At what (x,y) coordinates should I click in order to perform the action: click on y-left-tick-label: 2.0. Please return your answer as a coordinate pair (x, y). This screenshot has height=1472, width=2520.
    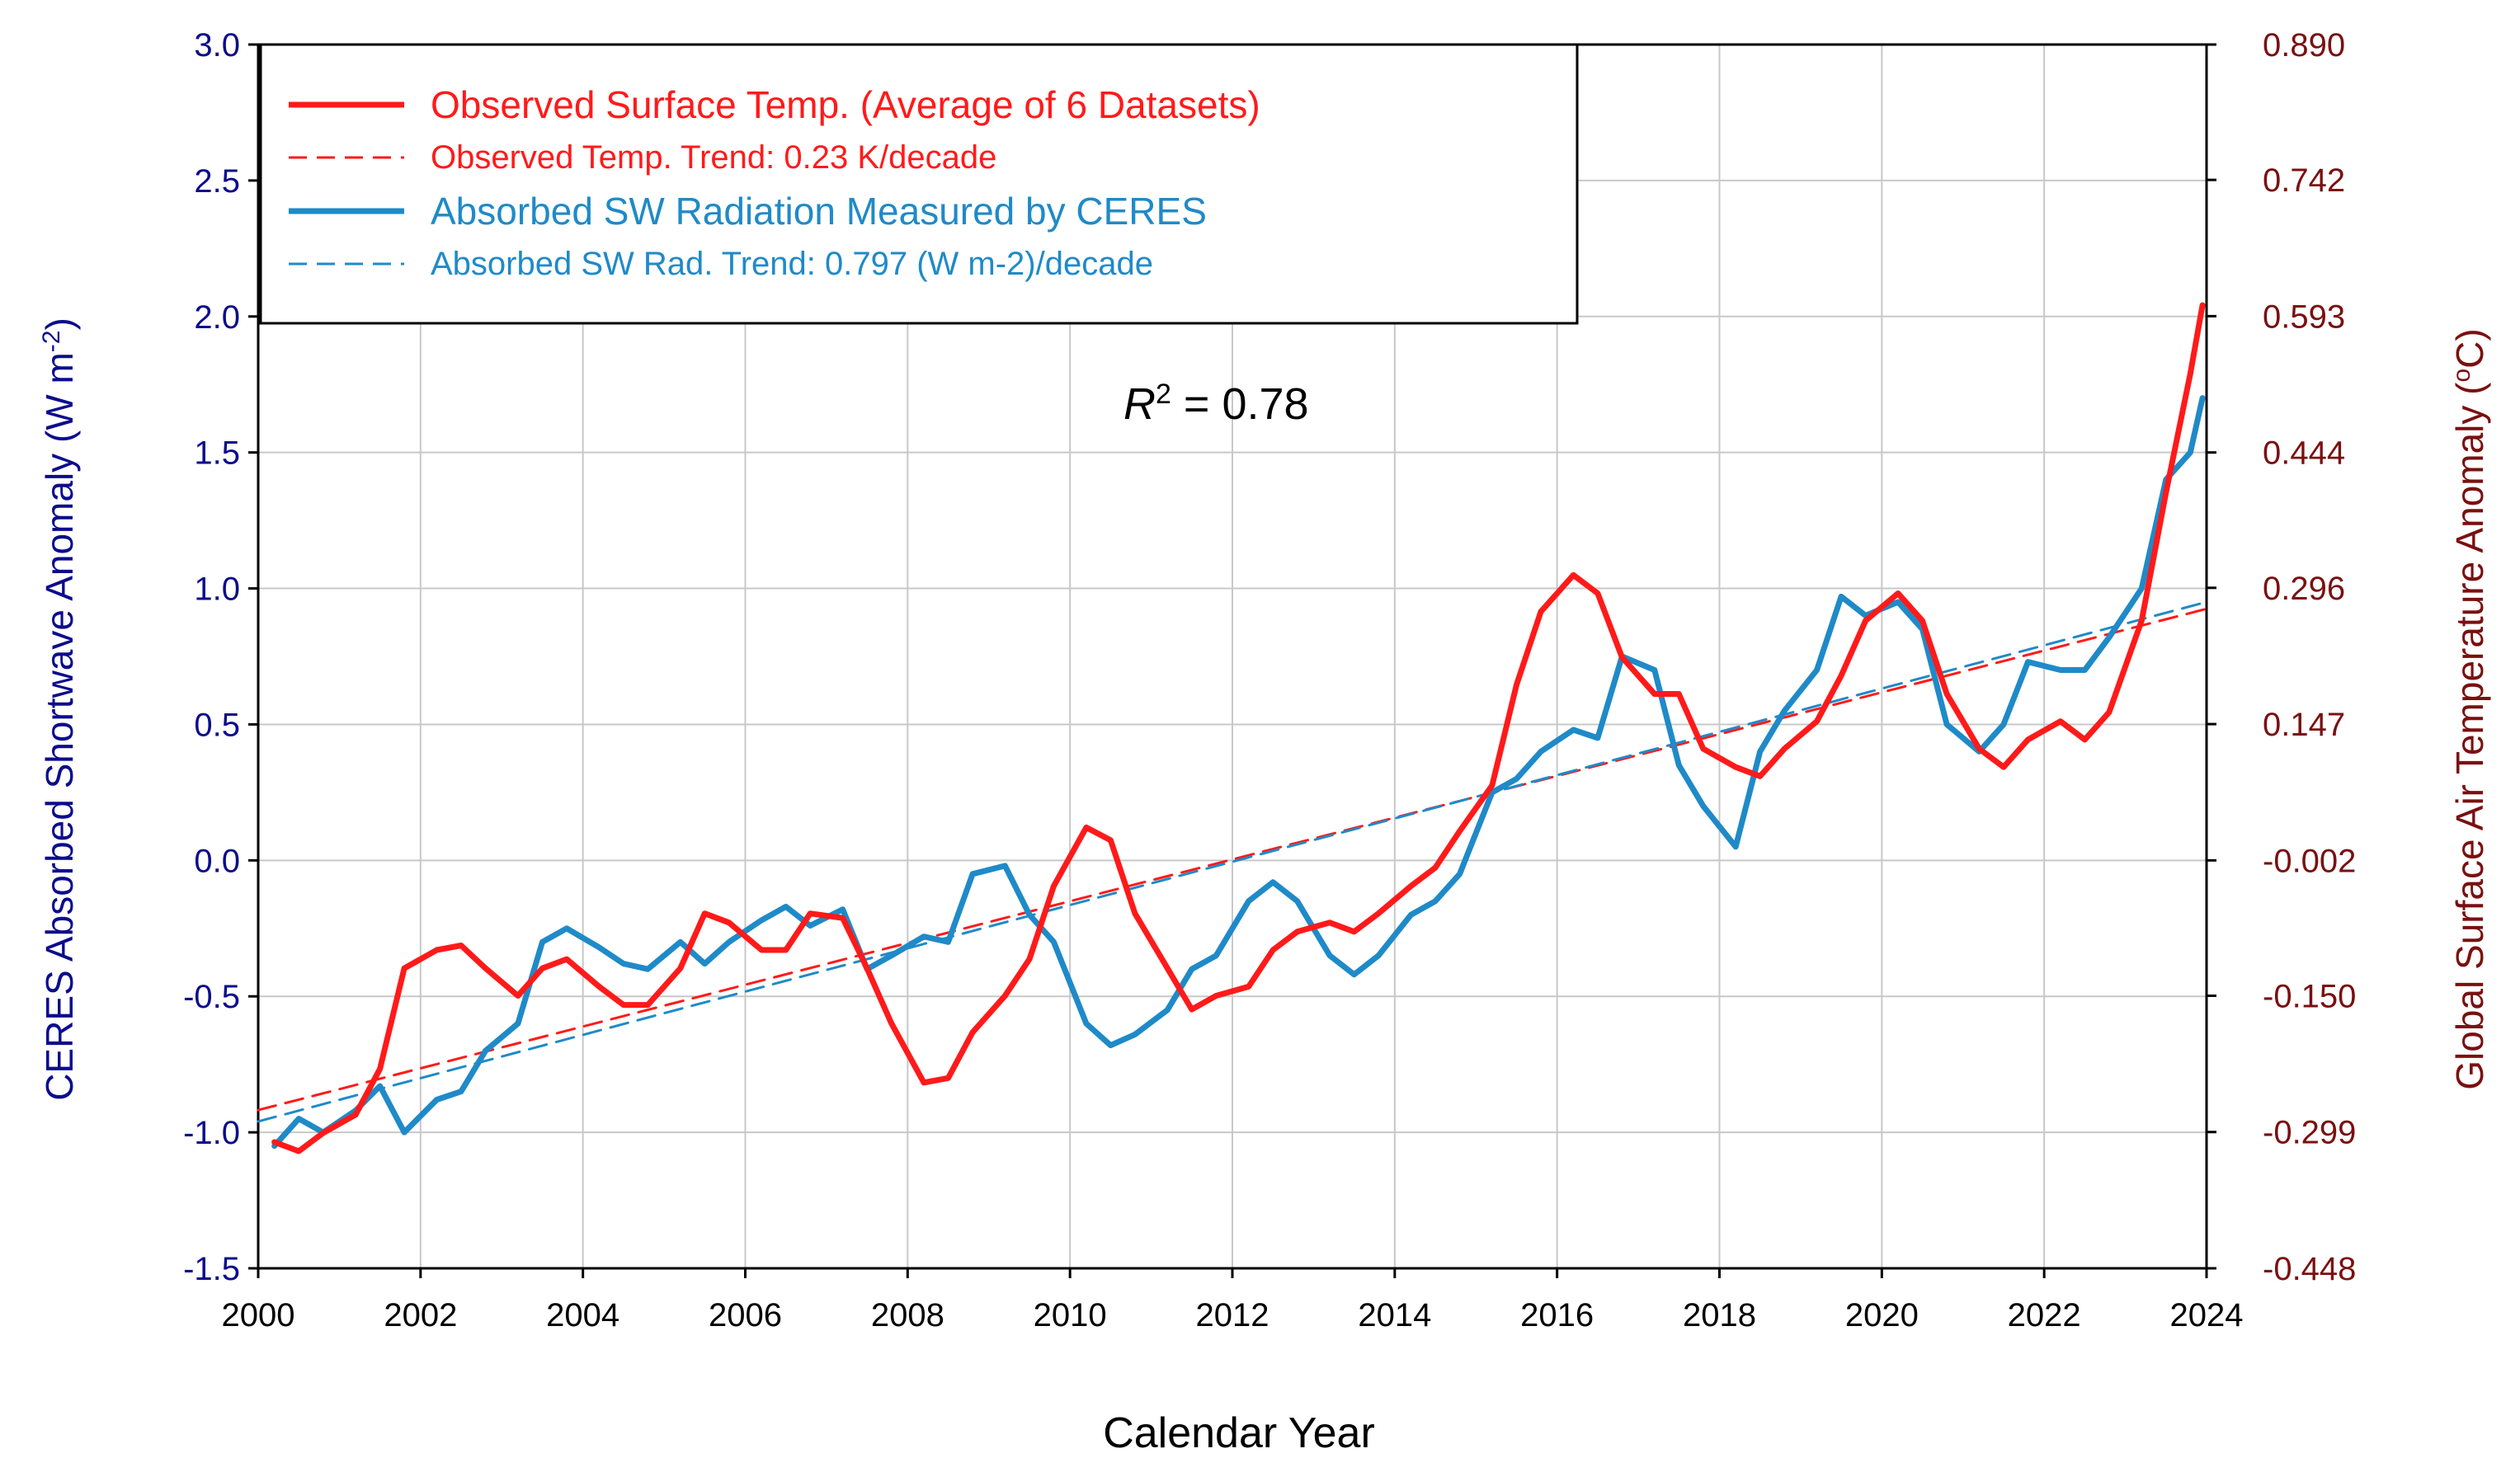
    Looking at the image, I should click on (217, 317).